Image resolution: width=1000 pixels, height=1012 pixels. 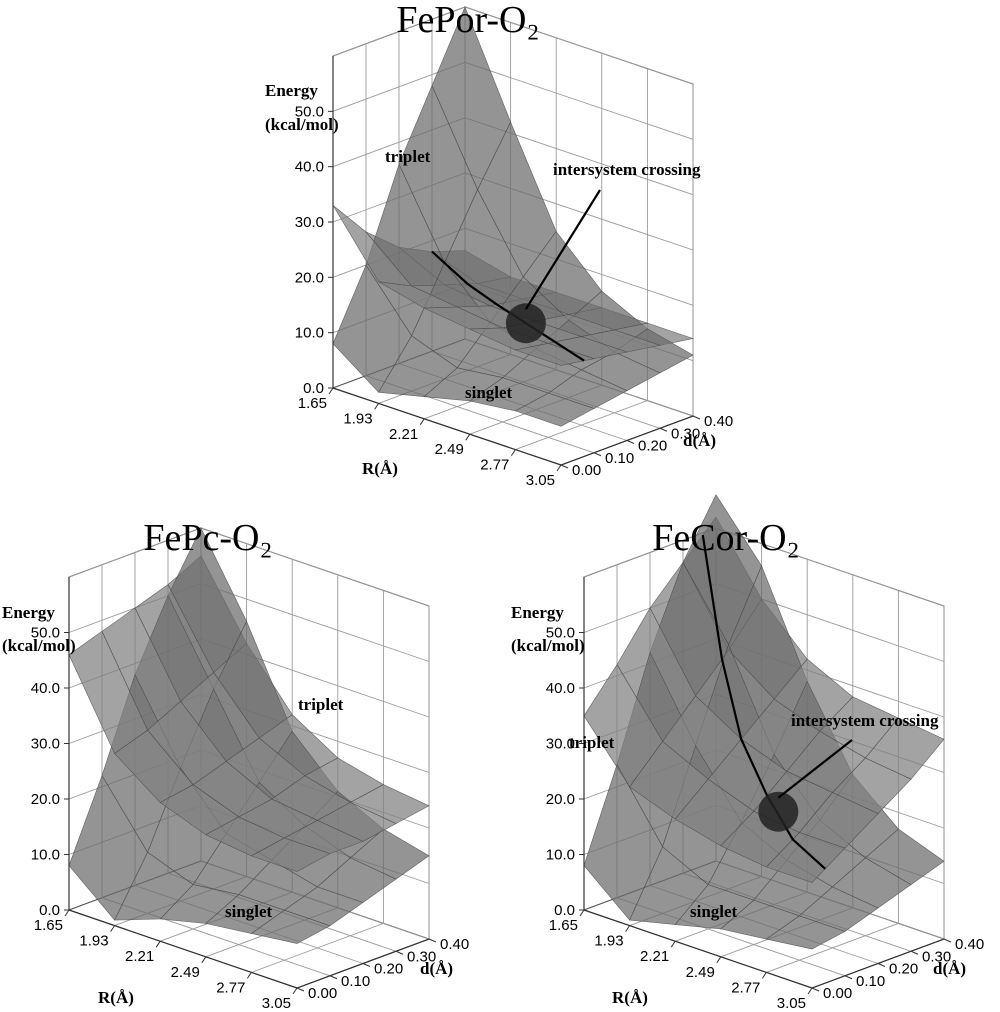 What do you see at coordinates (540, 480) in the screenshot?
I see `x-tick-label: 3.05` at bounding box center [540, 480].